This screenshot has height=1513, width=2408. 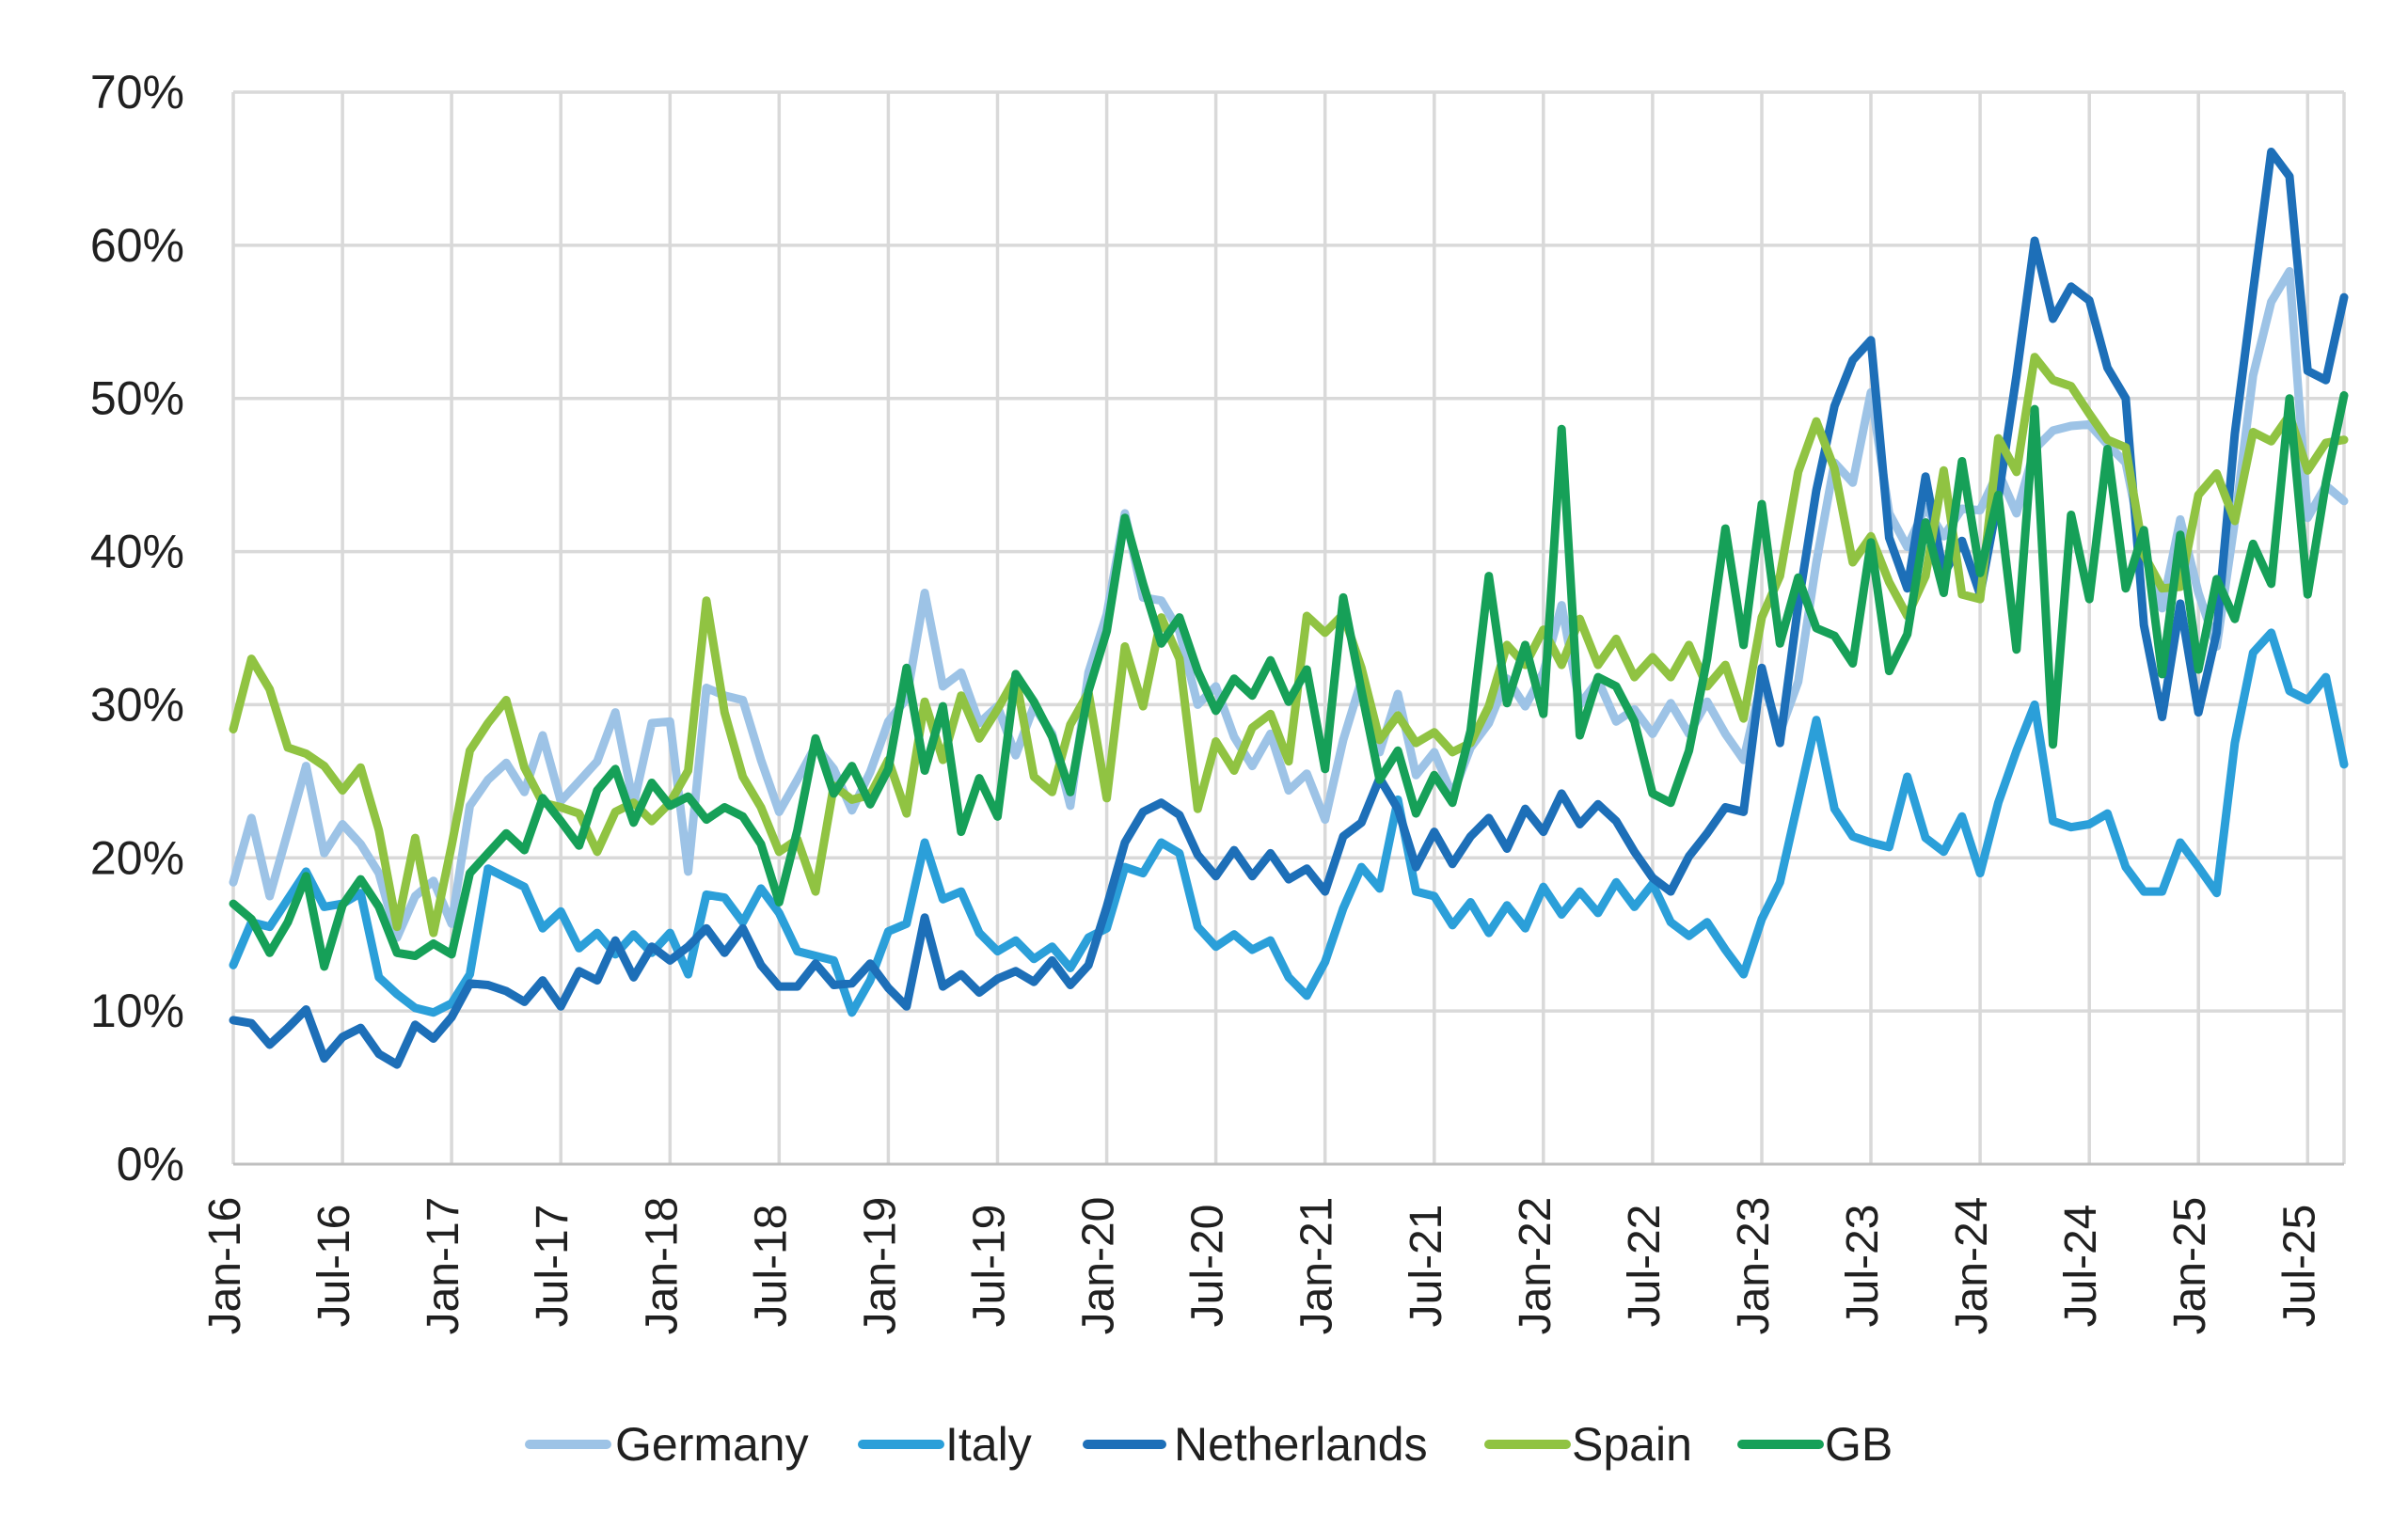 I want to click on svg-text: Jul-21, so click(x=1427, y=1266).